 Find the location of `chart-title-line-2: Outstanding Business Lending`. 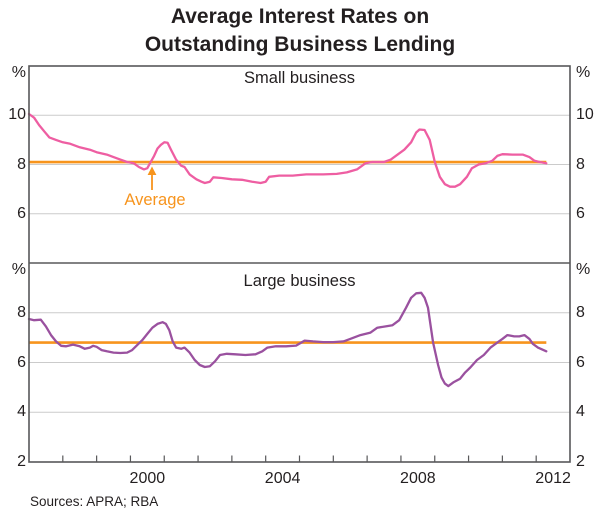

chart-title-line-2: Outstanding Business Lending is located at coordinates (300, 44).